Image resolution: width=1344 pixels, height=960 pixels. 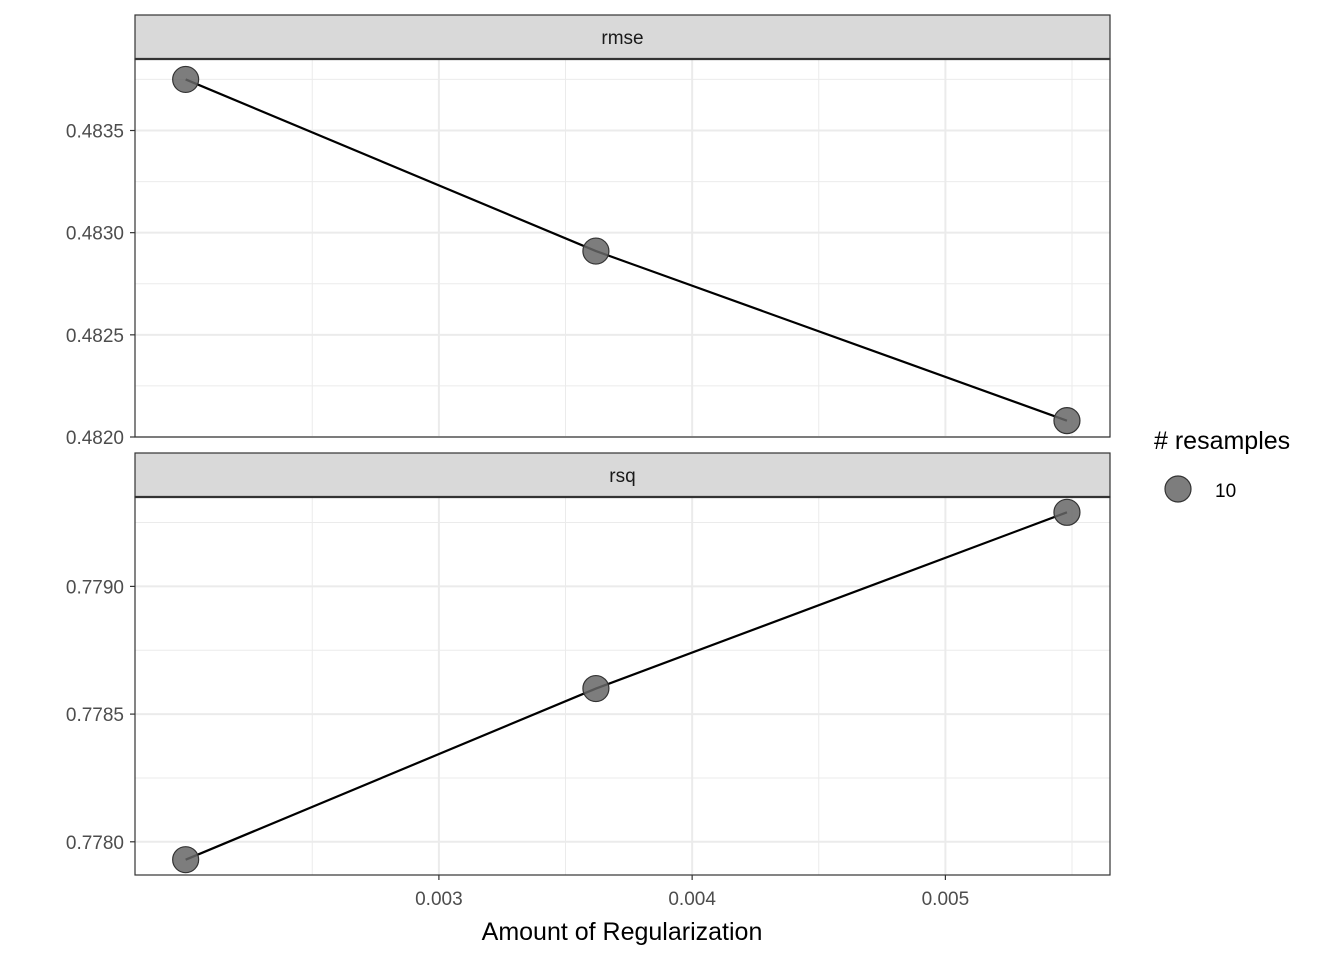 What do you see at coordinates (692, 899) in the screenshot?
I see `x-tick-label: 0.004` at bounding box center [692, 899].